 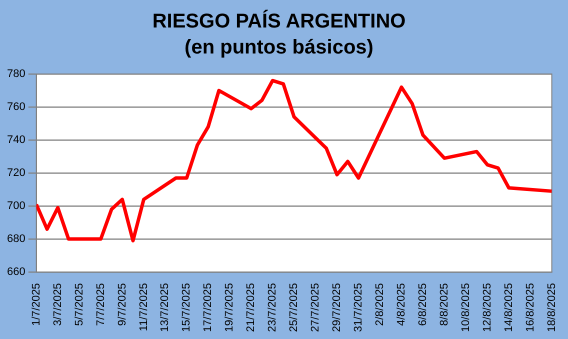 I want to click on x-tick-label: 25/7/2025, so click(x=294, y=307).